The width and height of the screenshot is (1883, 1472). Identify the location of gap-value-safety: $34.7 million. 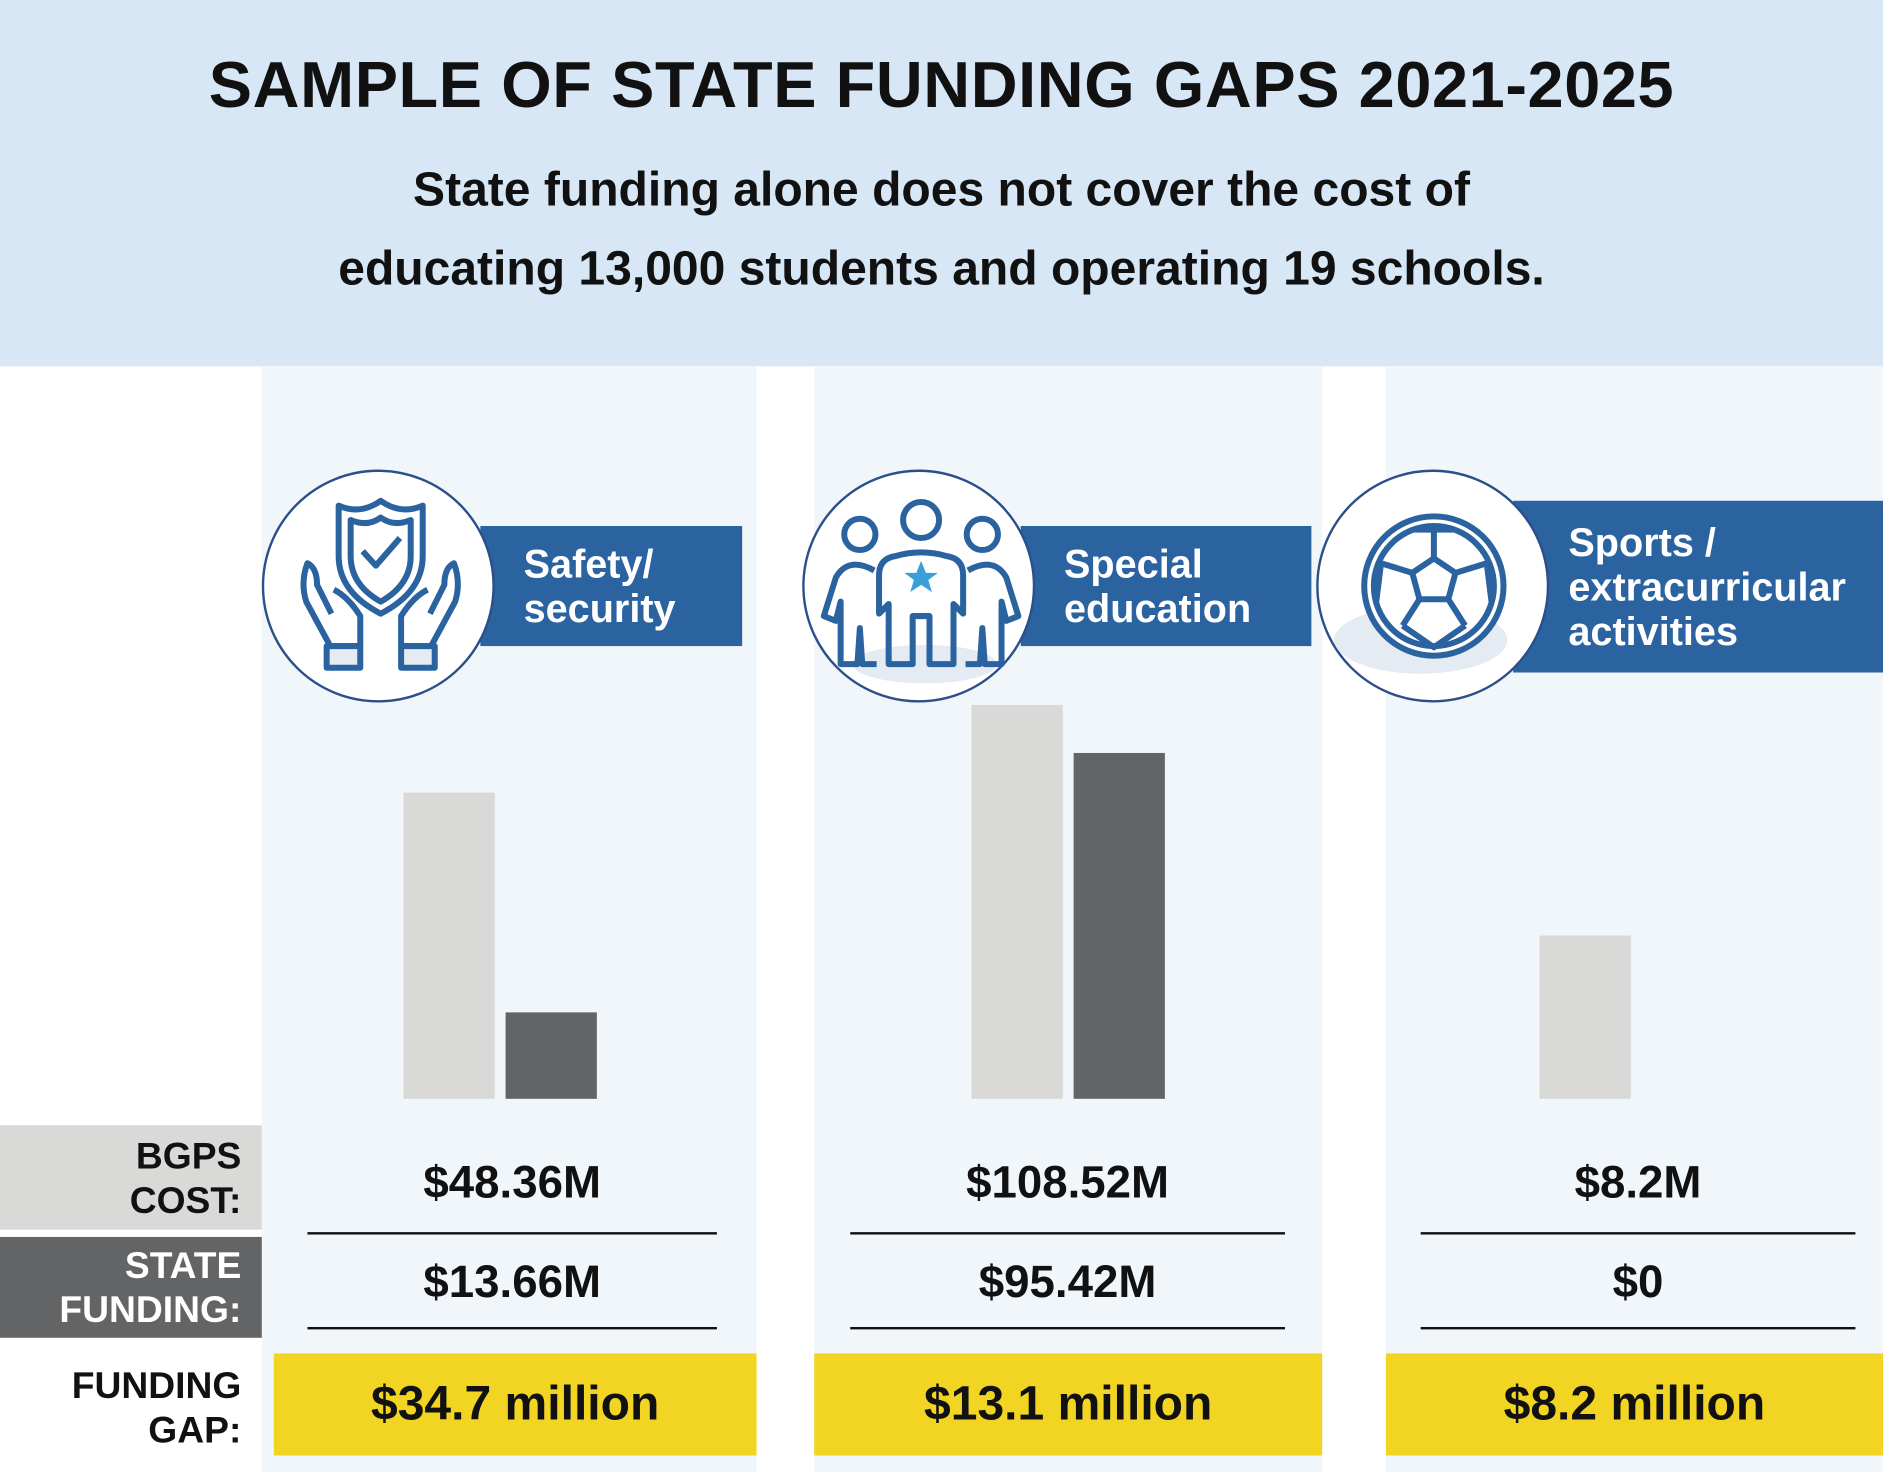
(515, 1404).